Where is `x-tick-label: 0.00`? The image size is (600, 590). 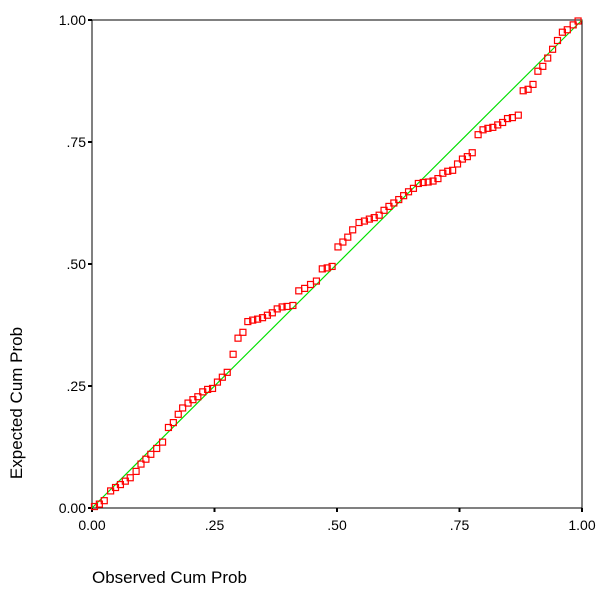
x-tick-label: 0.00 is located at coordinates (91, 525).